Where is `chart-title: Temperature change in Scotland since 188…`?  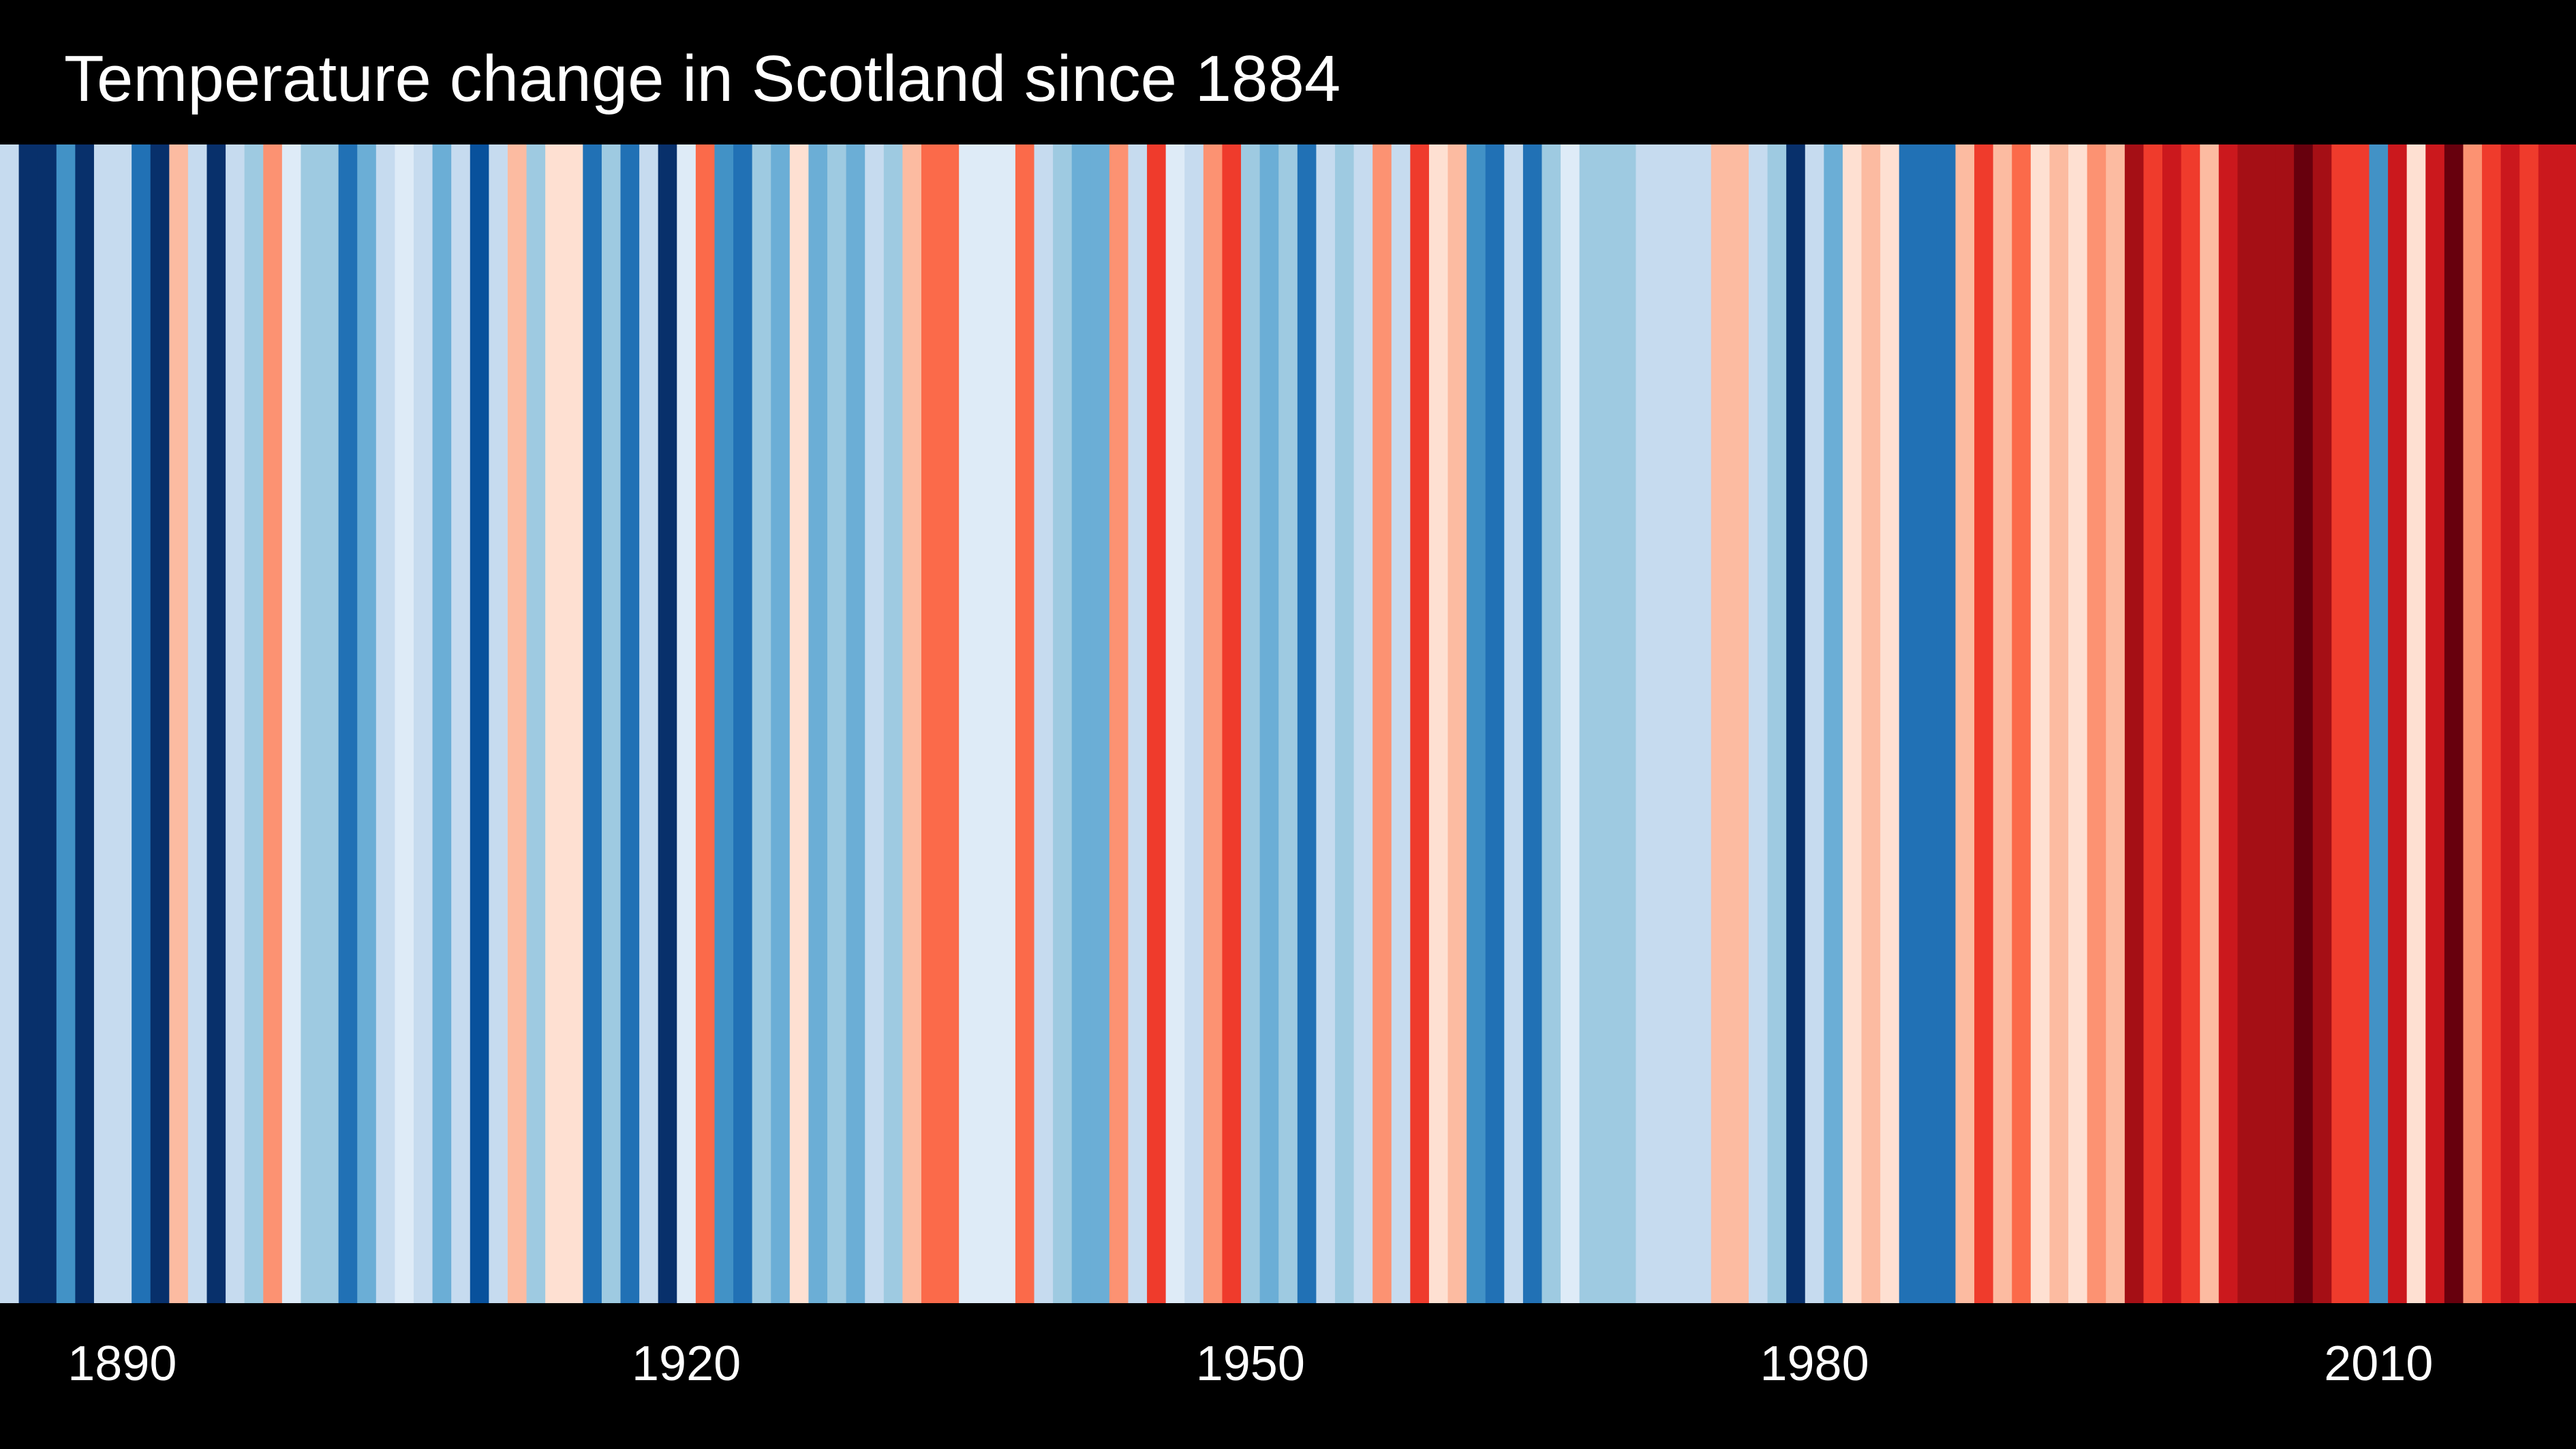 chart-title: Temperature change in Scotland since 188… is located at coordinates (702, 78).